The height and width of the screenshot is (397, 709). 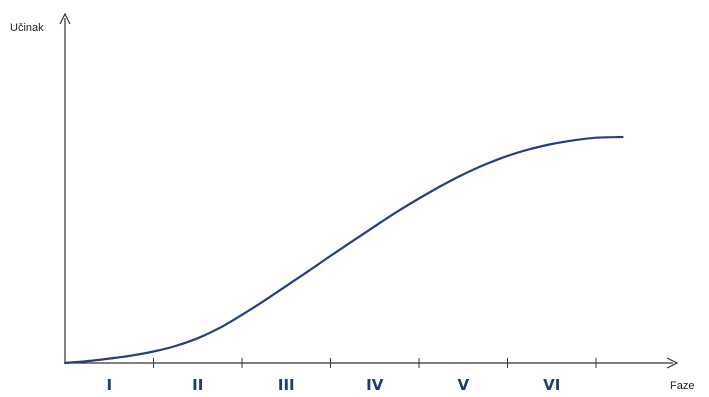 I want to click on phase-label-4: IV, so click(x=375, y=385).